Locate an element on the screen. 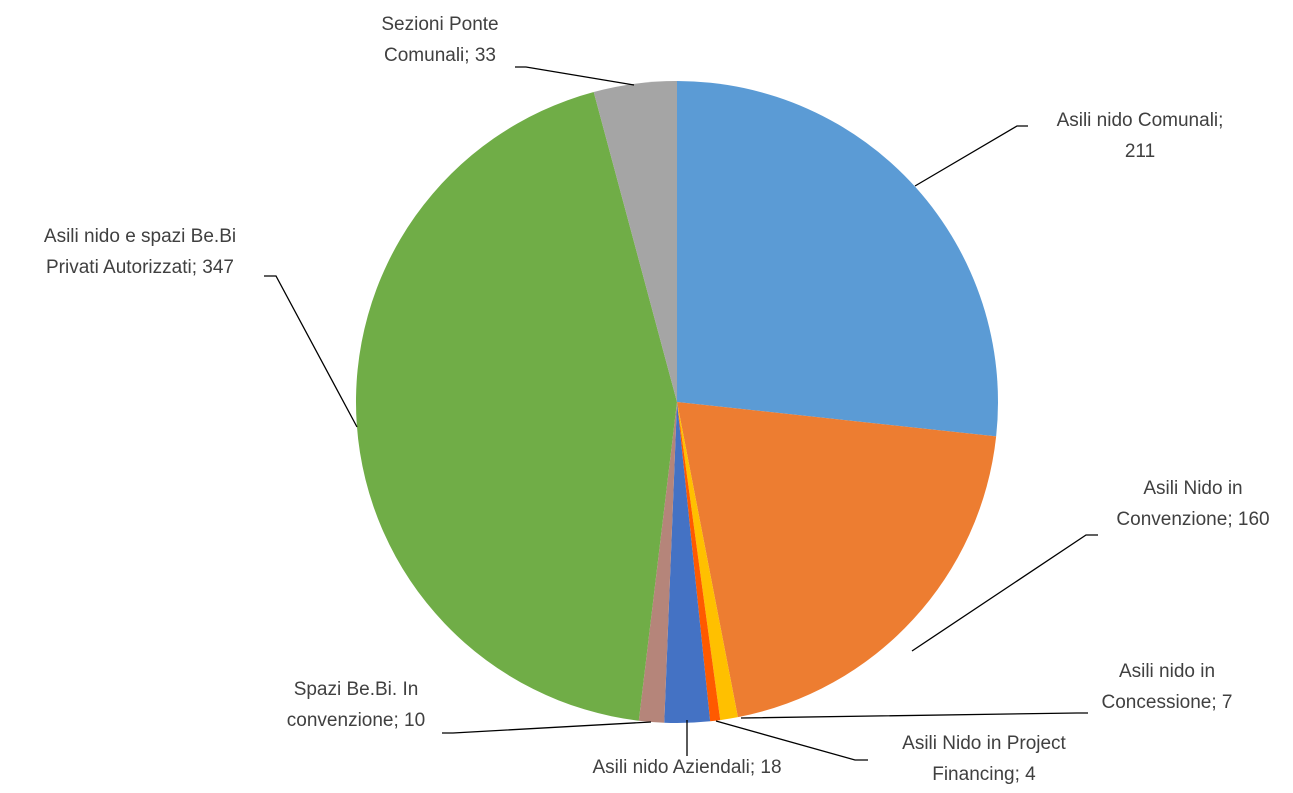 This screenshot has height=793, width=1293. pie-slice-asili-nido-in-concessione is located at coordinates (707, 561).